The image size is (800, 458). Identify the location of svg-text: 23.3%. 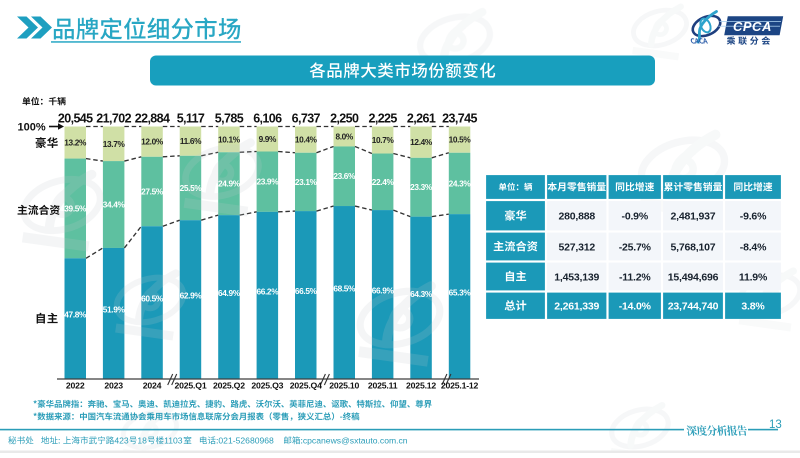
(421, 187).